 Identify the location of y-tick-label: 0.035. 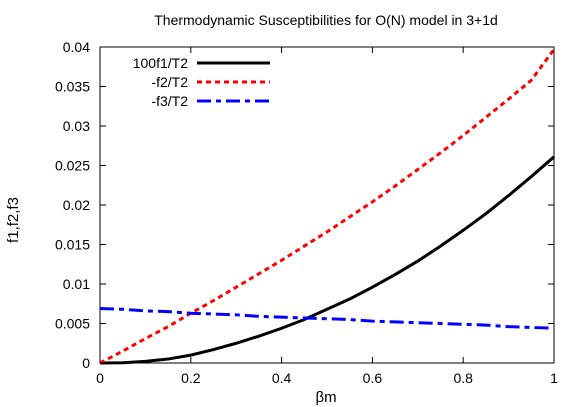
(72, 87).